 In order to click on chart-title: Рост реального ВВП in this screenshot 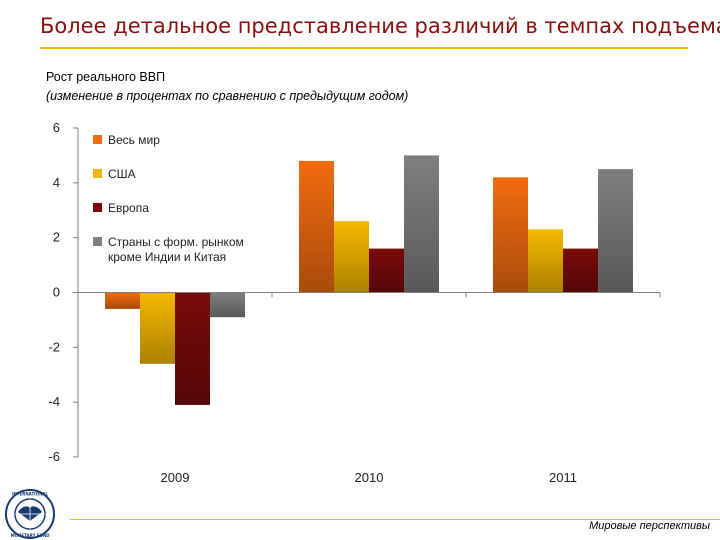, I will do `click(106, 77)`.